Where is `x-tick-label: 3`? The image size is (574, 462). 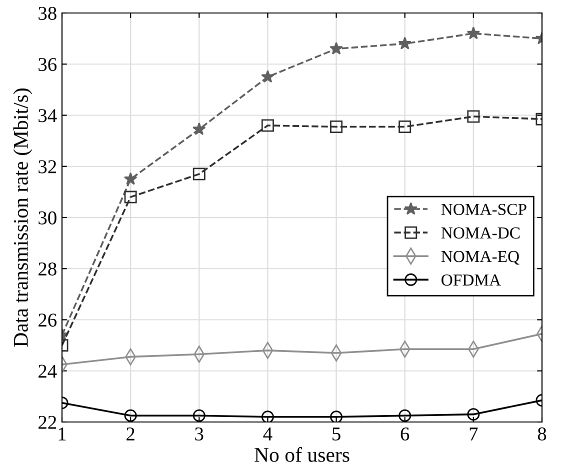 x-tick-label: 3 is located at coordinates (199, 434).